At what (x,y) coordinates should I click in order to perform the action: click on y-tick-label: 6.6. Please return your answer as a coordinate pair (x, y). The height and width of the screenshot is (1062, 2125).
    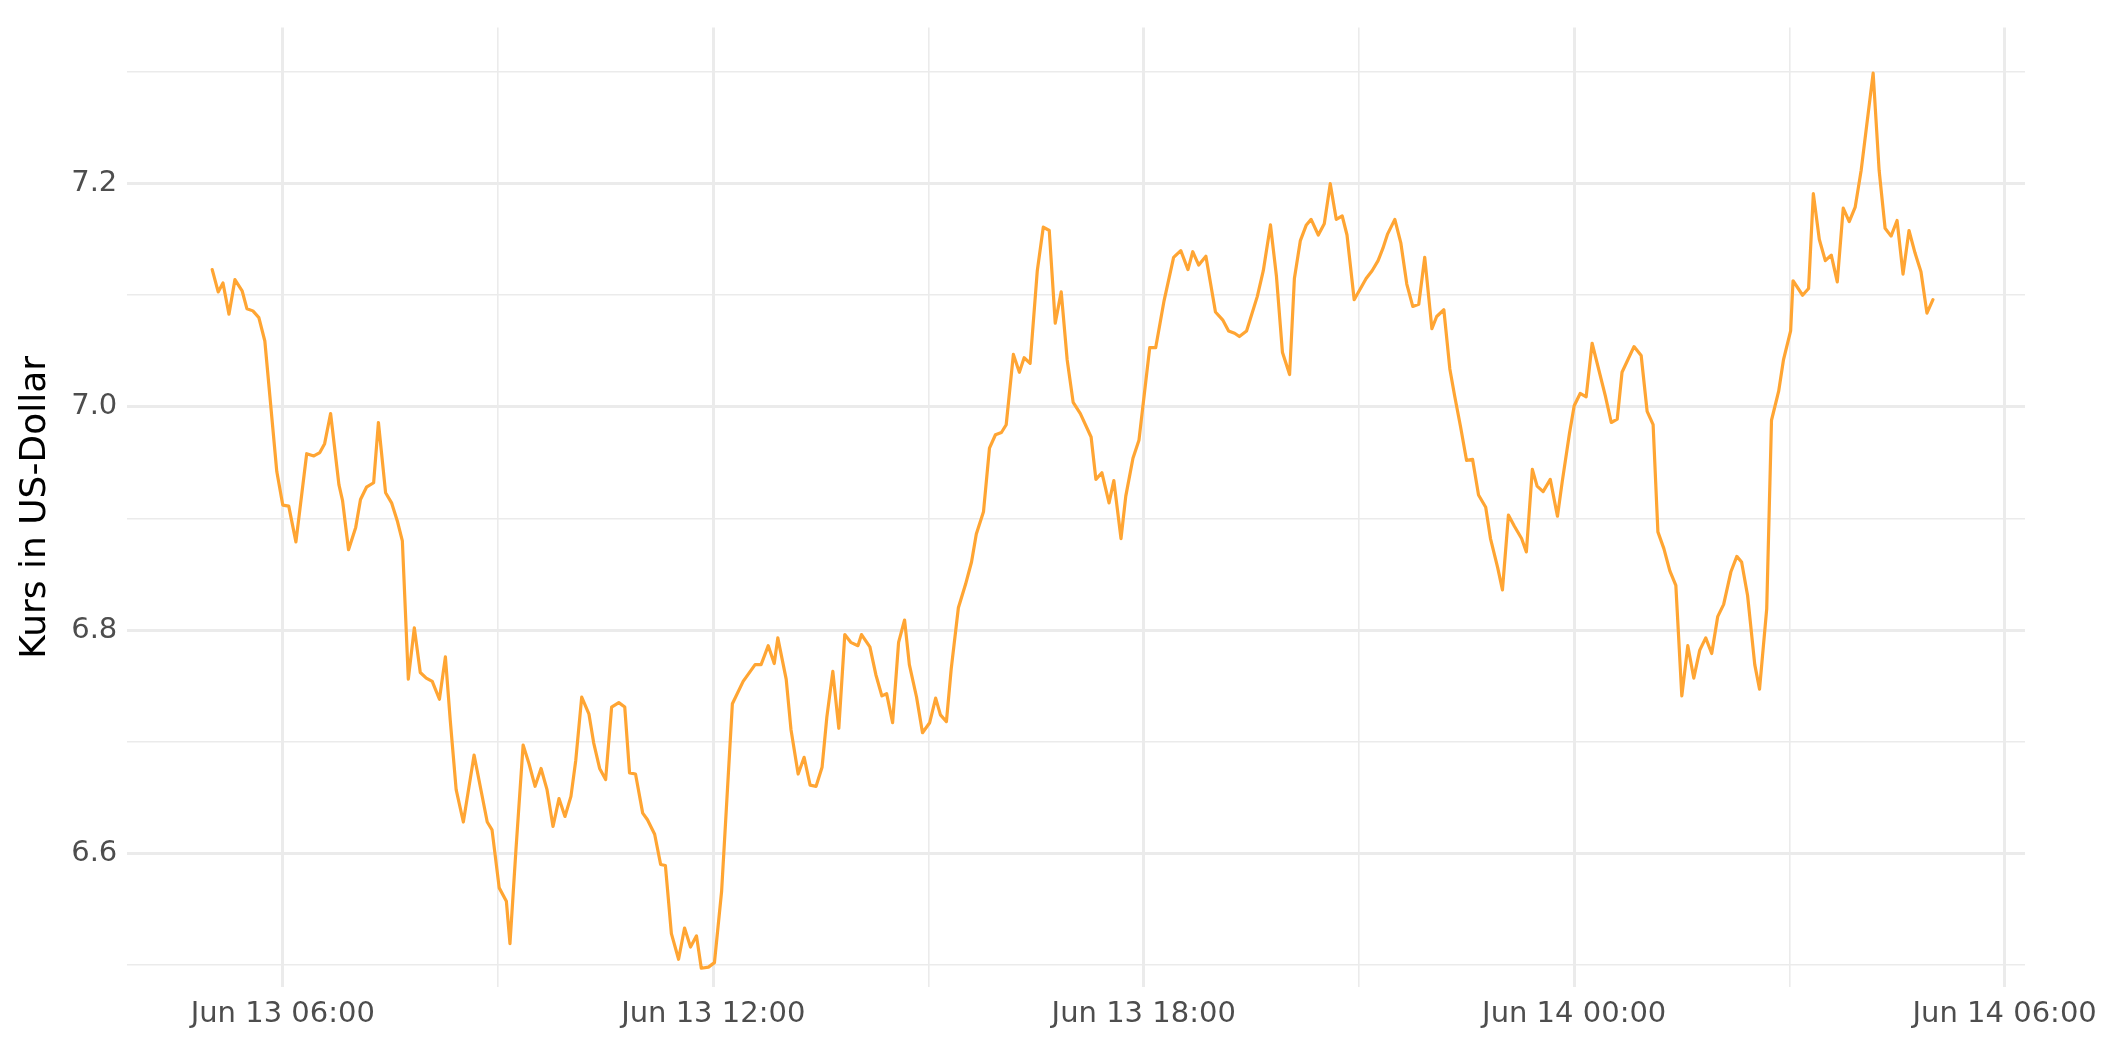
    Looking at the image, I should click on (94, 850).